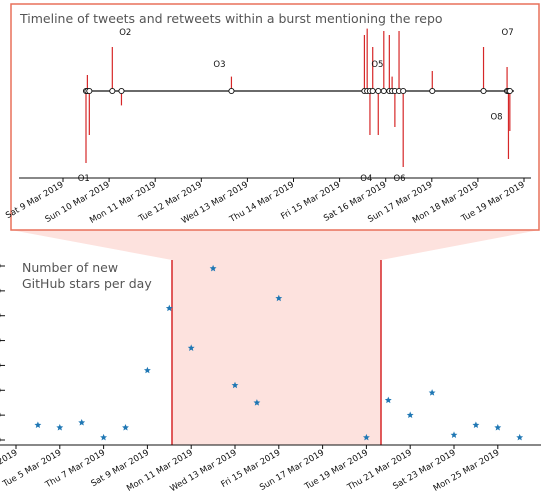 The height and width of the screenshot is (501, 542). What do you see at coordinates (508, 33) in the screenshot?
I see `annotation-6: O7` at bounding box center [508, 33].